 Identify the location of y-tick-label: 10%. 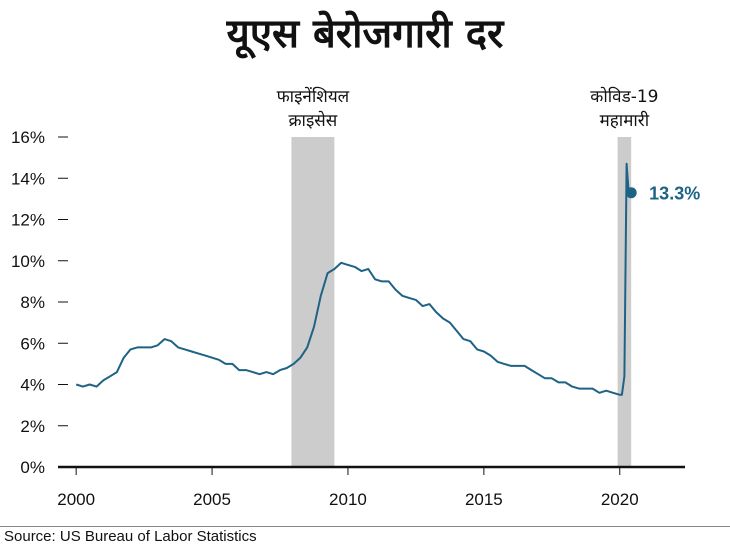
(28, 261).